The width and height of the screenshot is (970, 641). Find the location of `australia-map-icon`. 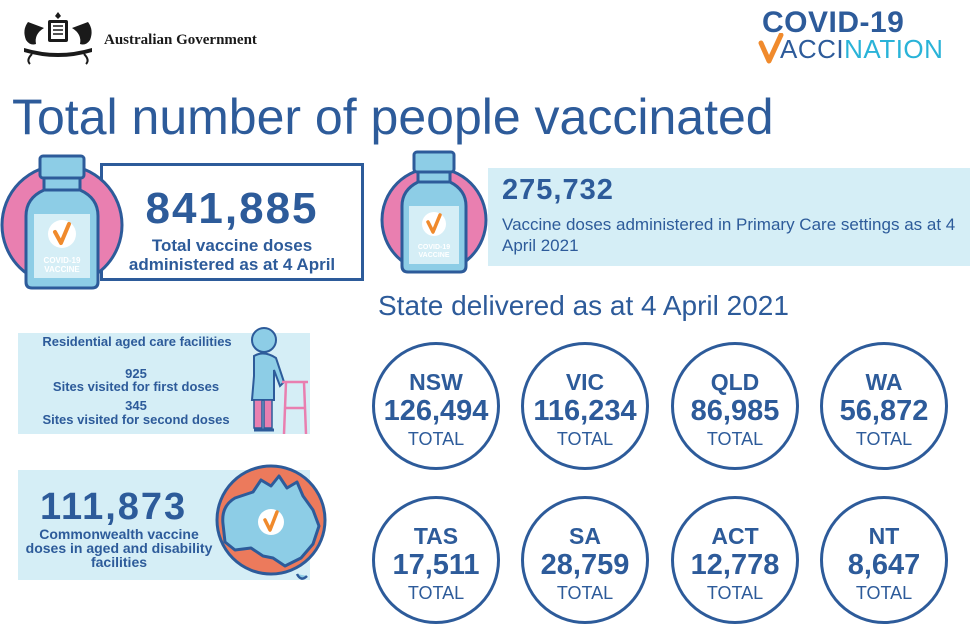

australia-map-icon is located at coordinates (271, 522).